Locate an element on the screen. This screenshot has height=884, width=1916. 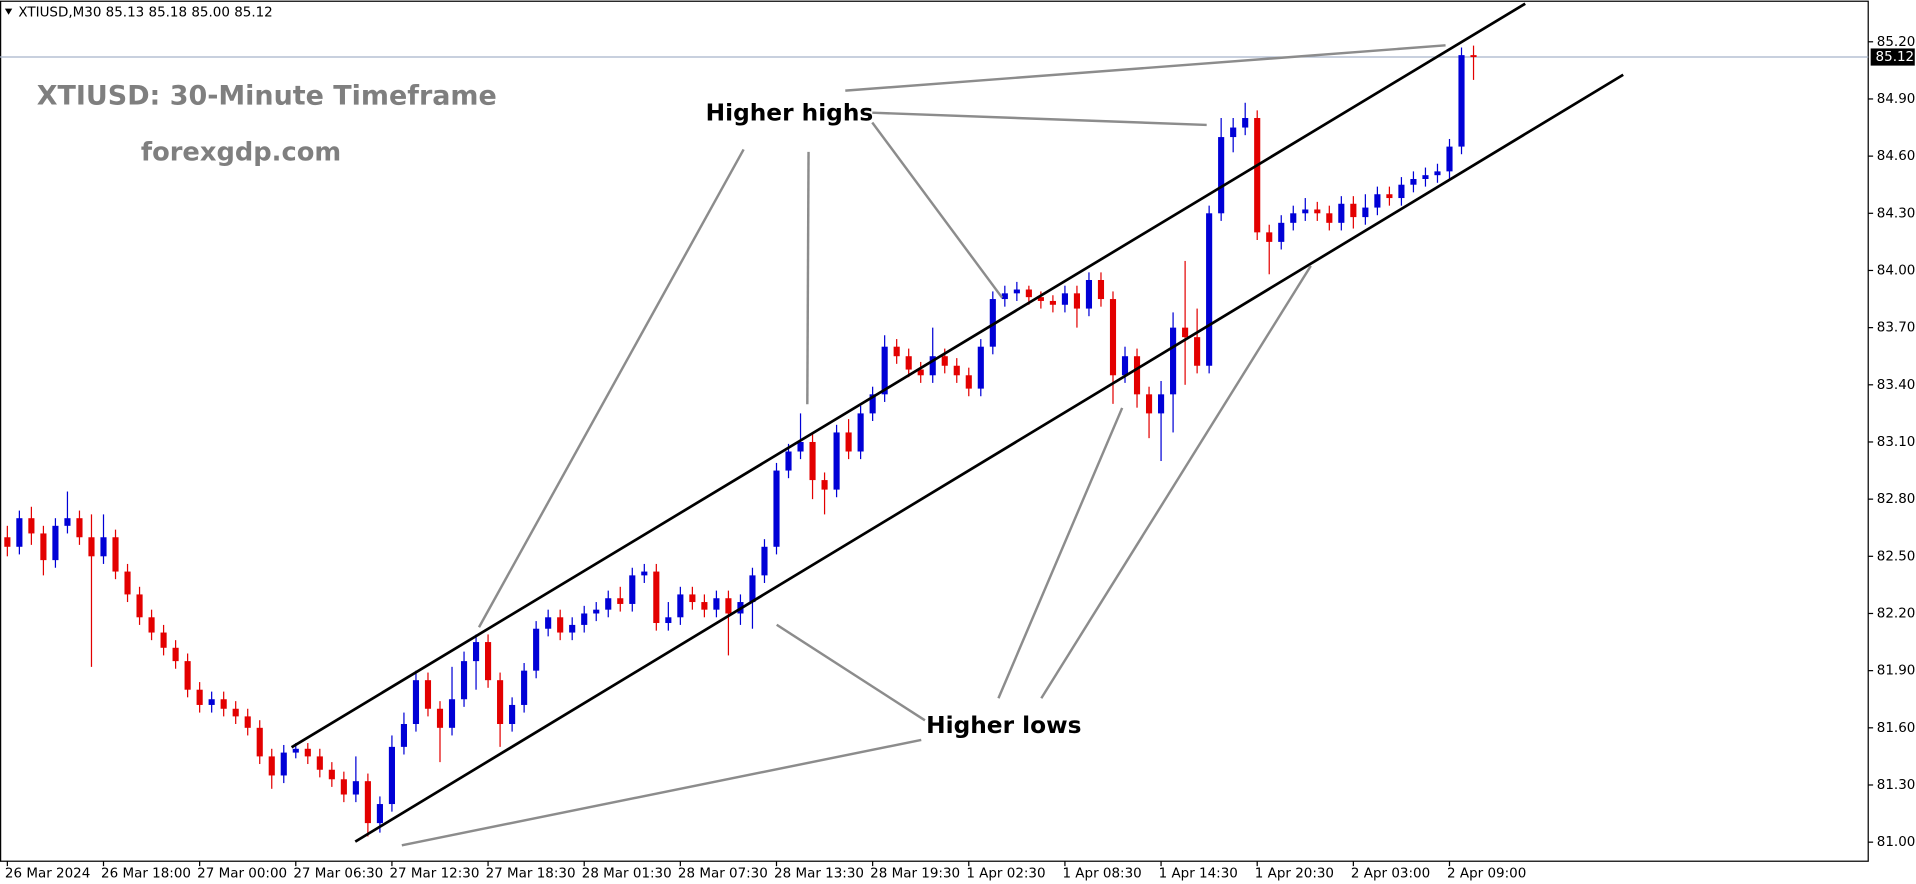
y-tick-label: 84.30 is located at coordinates (1896, 213).